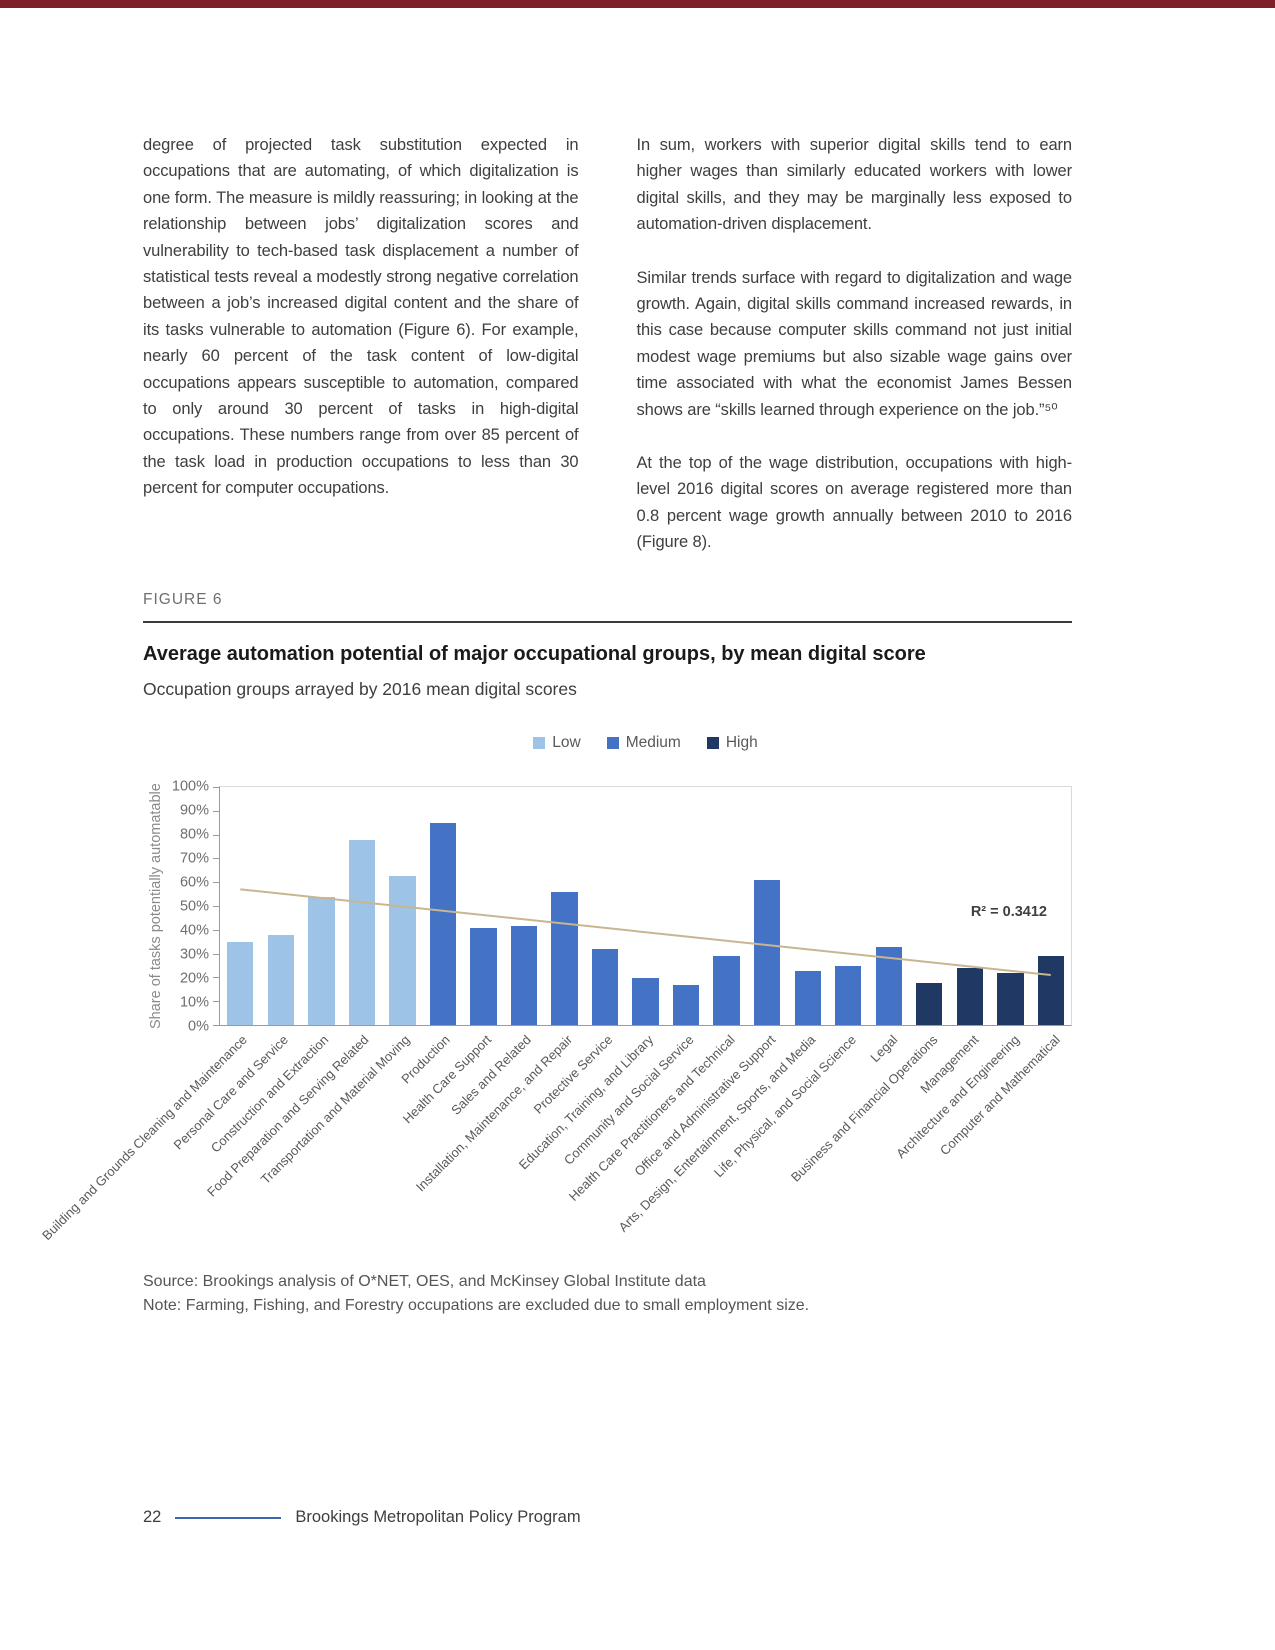 Image resolution: width=1275 pixels, height=1650 pixels. Describe the element at coordinates (607, 622) in the screenshot. I see `figure-divider` at that location.